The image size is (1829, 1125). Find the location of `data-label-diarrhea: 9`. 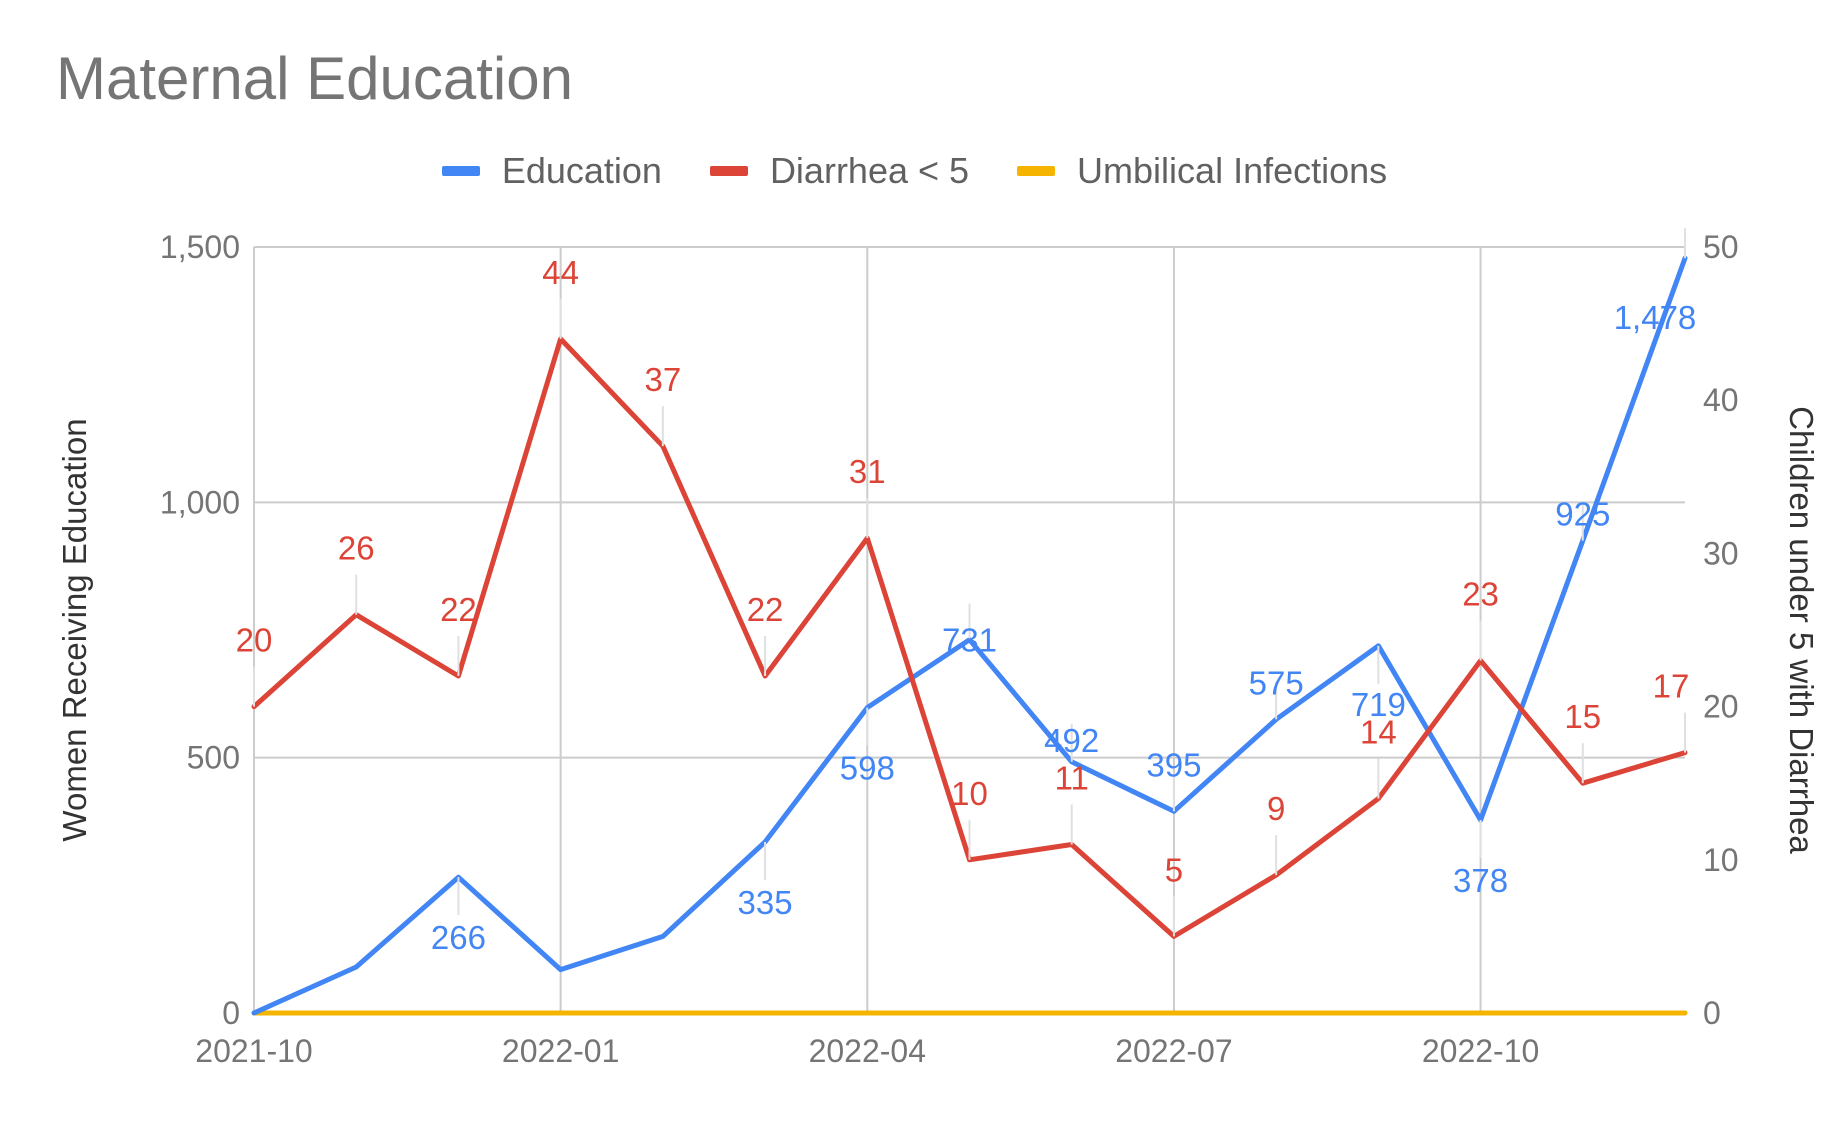

data-label-diarrhea: 9 is located at coordinates (1276, 808).